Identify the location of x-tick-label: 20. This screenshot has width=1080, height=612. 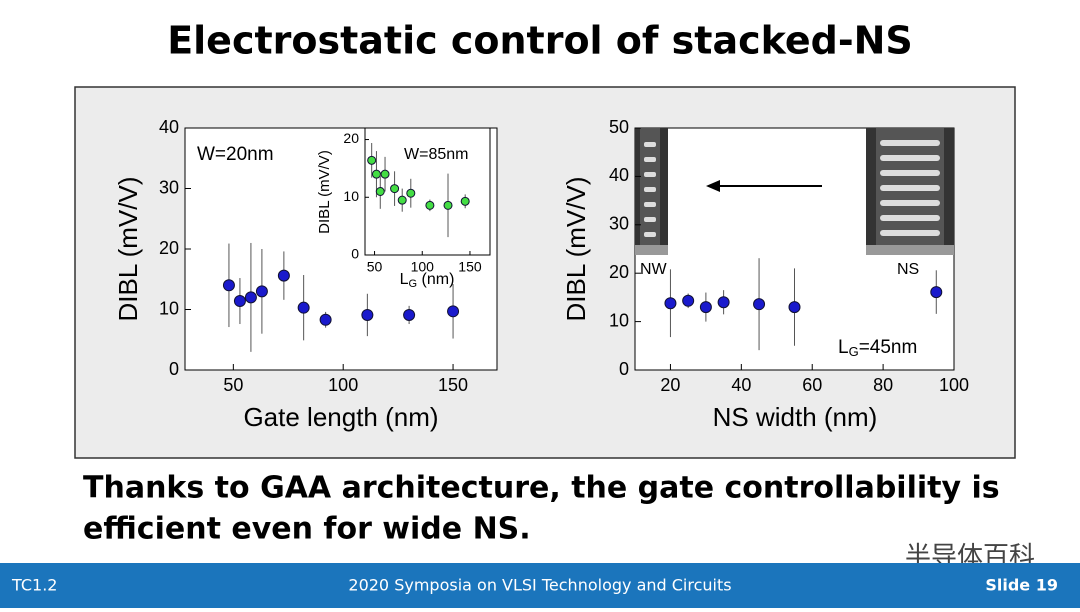
(670, 385).